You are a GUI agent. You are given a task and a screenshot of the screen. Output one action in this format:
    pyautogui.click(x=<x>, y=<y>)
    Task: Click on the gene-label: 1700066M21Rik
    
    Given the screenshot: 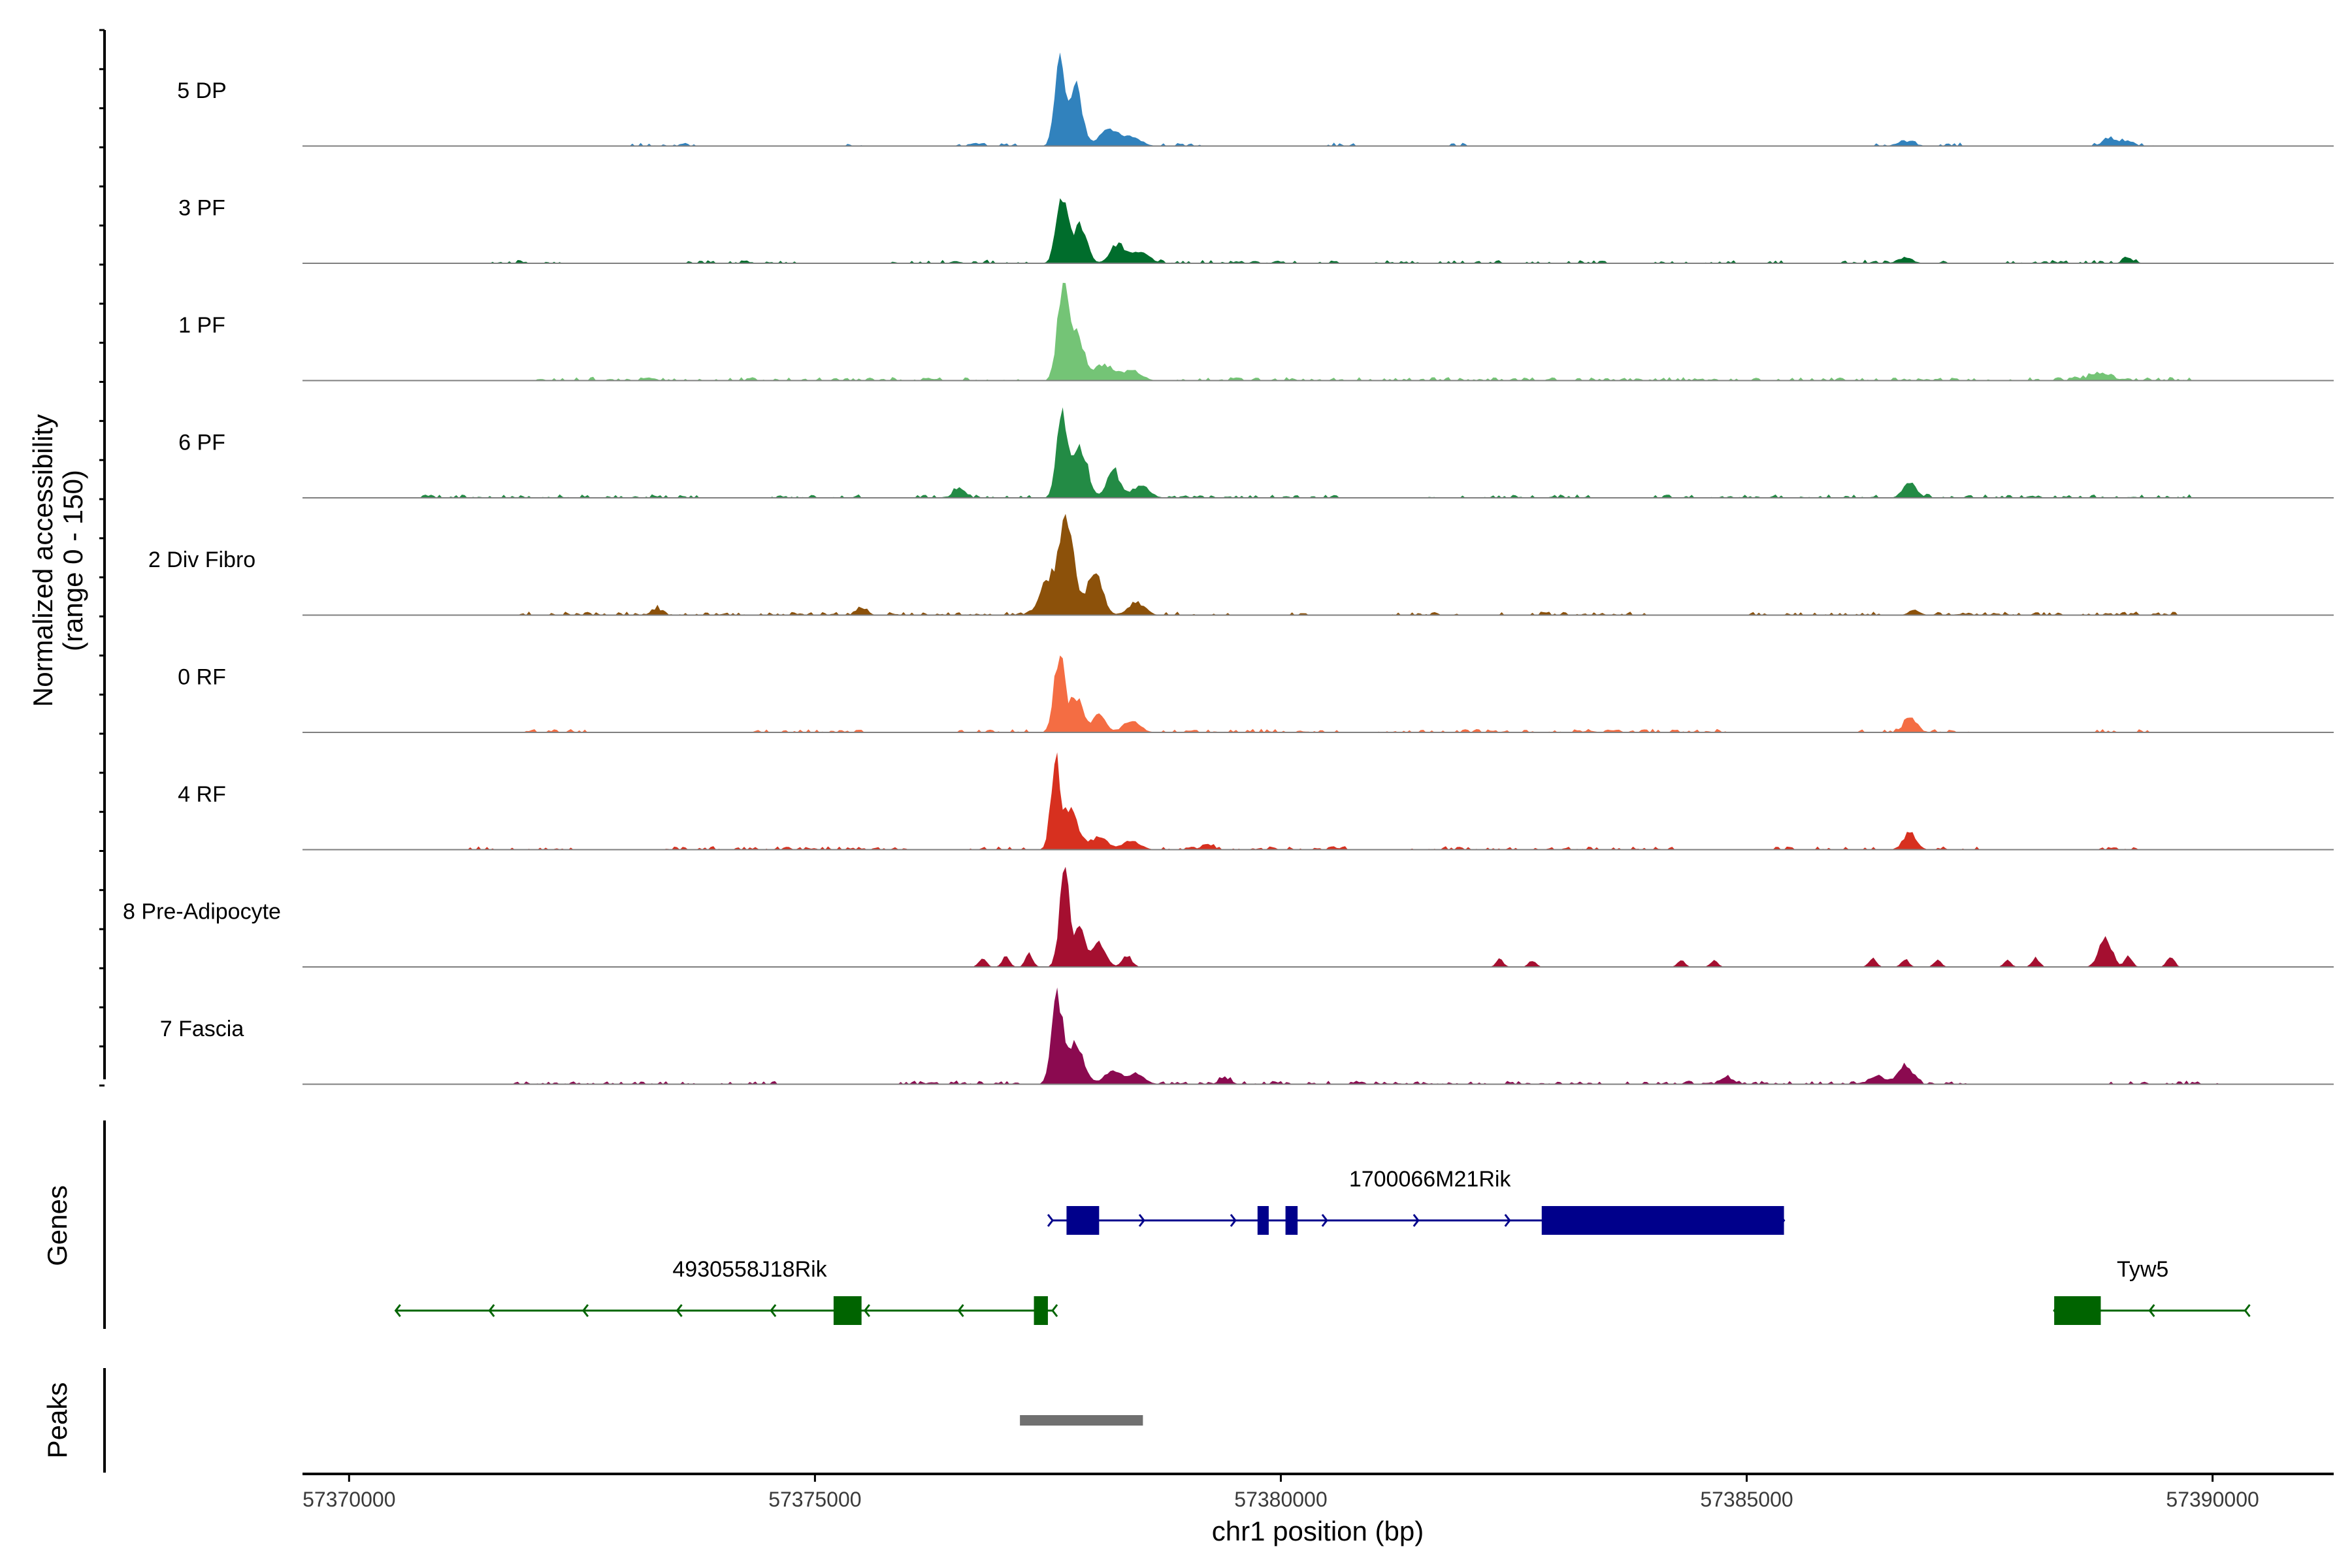 What is the action you would take?
    pyautogui.click(x=1430, y=1179)
    